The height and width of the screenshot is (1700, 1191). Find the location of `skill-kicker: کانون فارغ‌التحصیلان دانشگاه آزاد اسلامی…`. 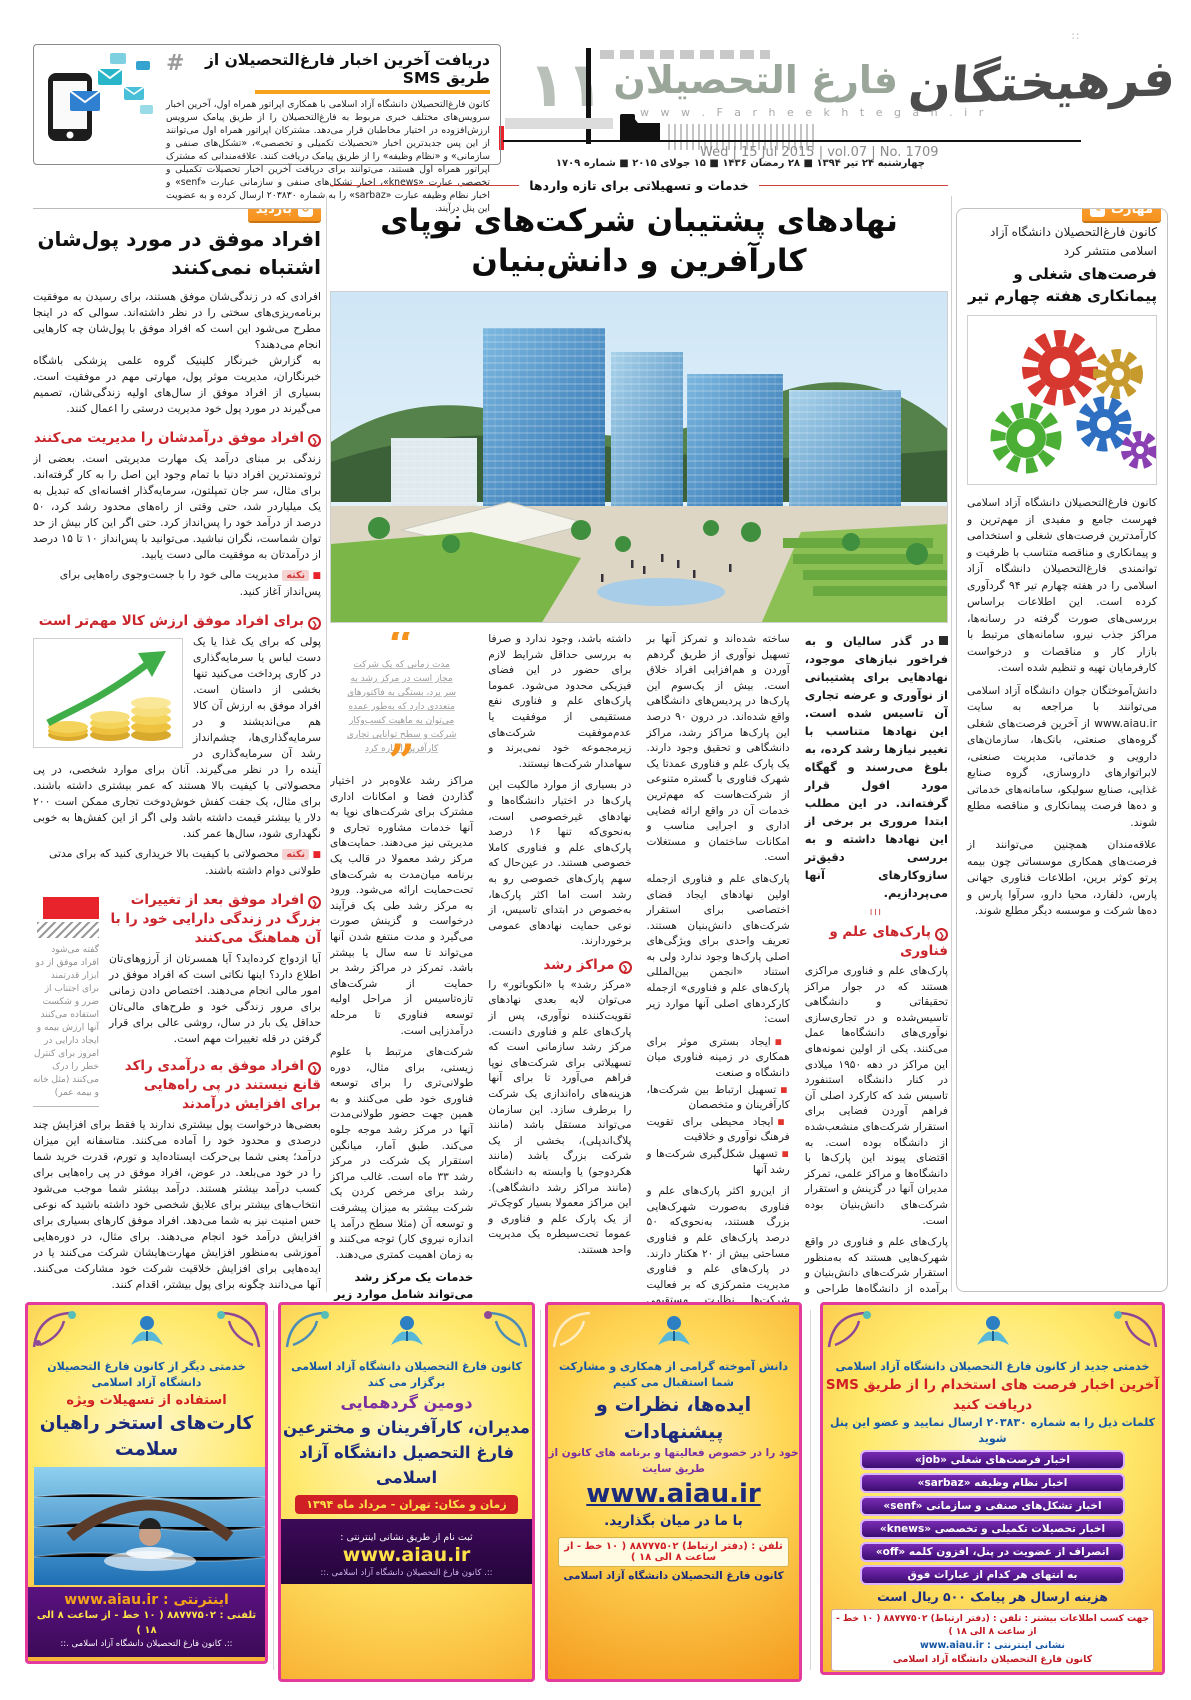

skill-kicker: کانون فارغ‌التحصیلان دانشگاه آزاد اسلامی… is located at coordinates (1073, 241).